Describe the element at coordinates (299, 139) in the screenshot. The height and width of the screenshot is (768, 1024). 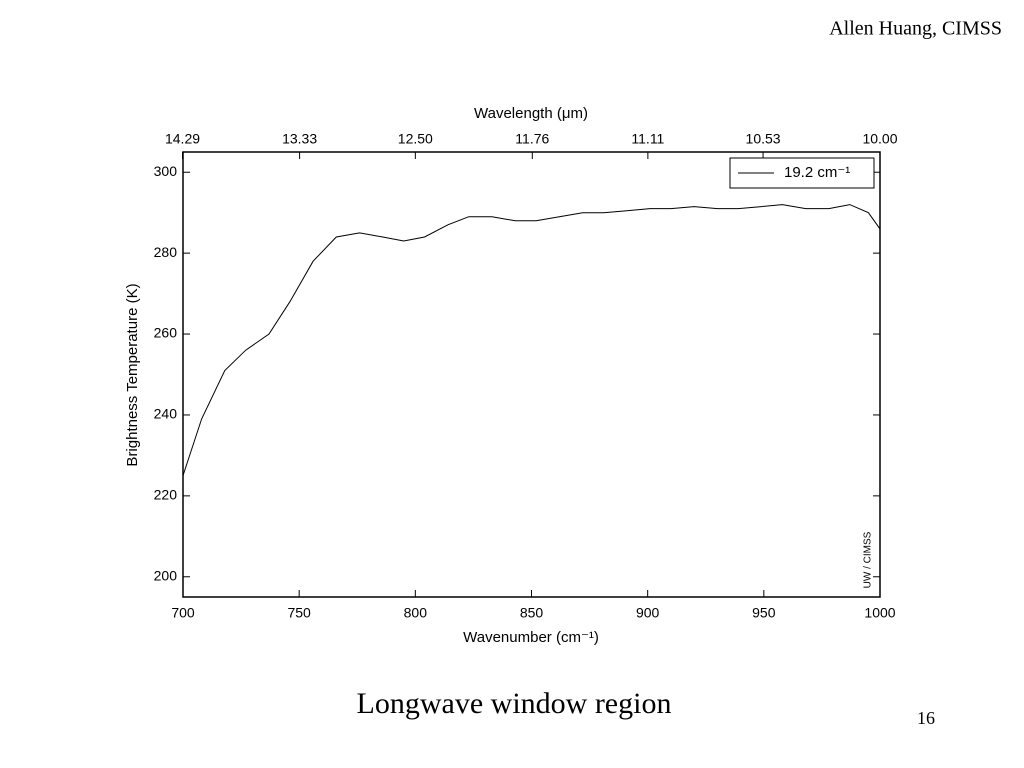
I see `top-tick-label: 13.33` at that location.